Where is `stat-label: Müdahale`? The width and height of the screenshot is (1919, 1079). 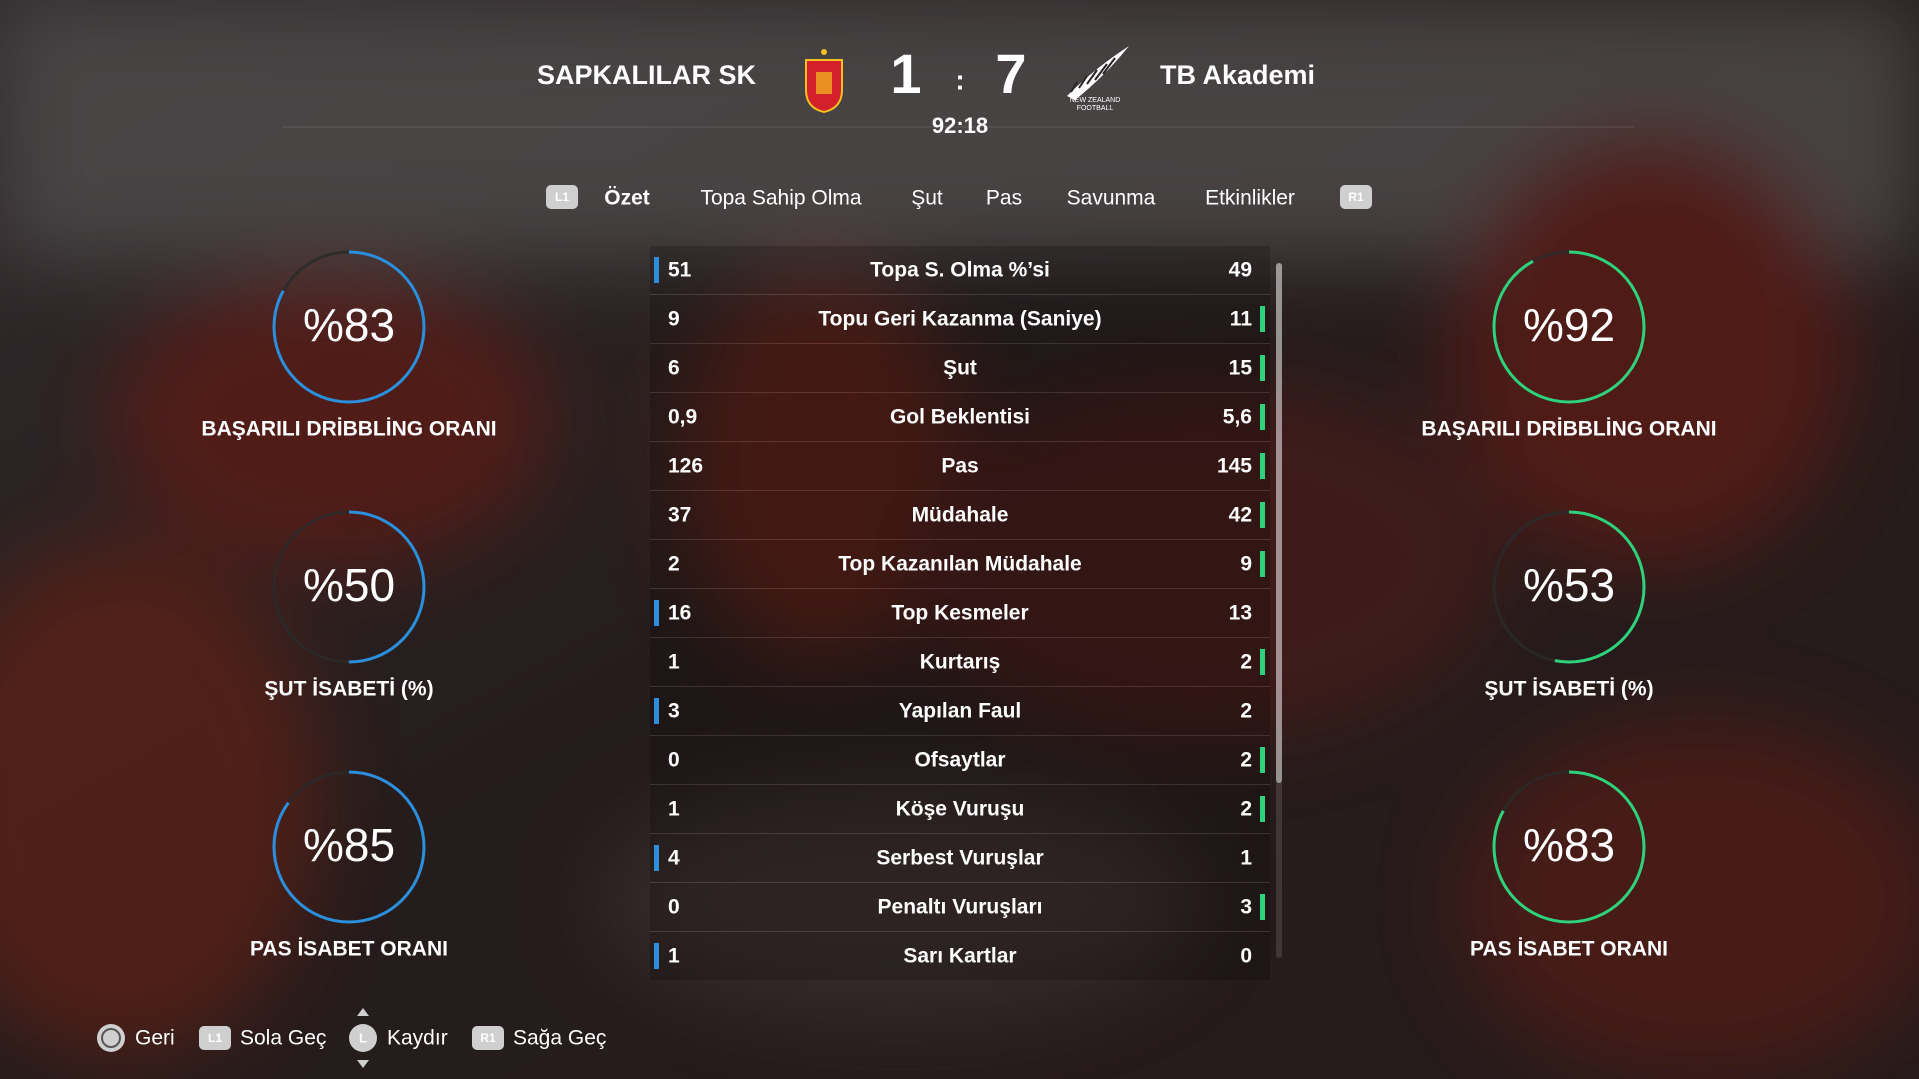 stat-label: Müdahale is located at coordinates (960, 515).